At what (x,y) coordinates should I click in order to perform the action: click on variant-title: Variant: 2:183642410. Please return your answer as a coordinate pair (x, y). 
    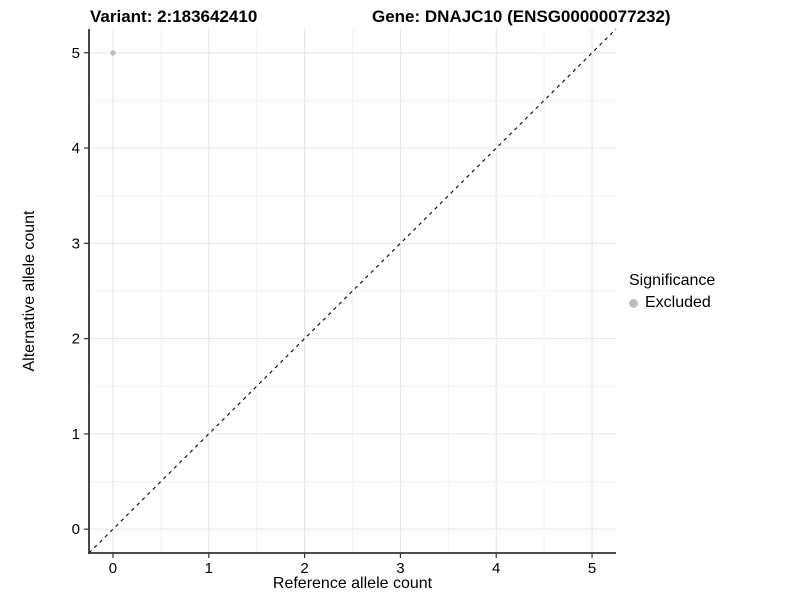
    Looking at the image, I should click on (174, 16).